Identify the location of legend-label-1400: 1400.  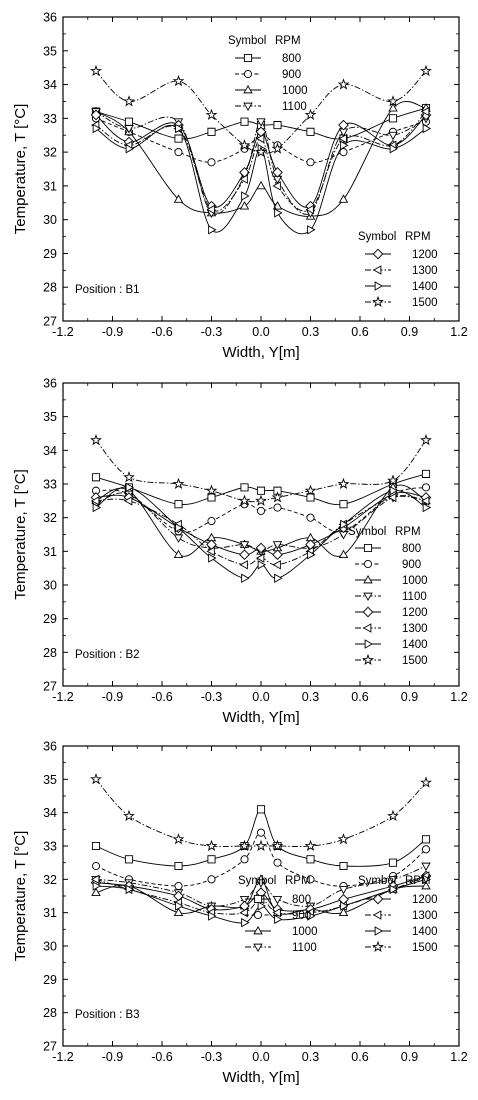
(425, 932).